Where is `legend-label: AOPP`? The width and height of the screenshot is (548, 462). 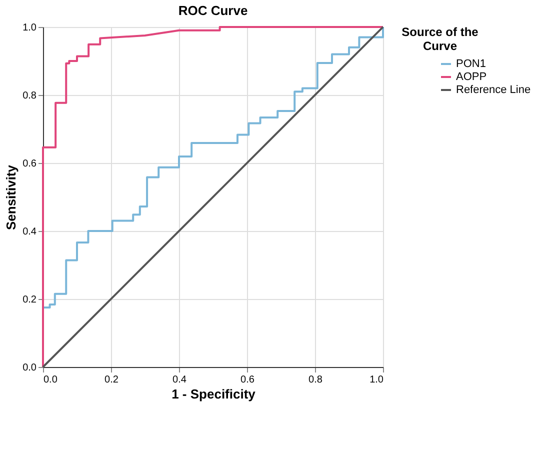
legend-label: AOPP is located at coordinates (471, 77).